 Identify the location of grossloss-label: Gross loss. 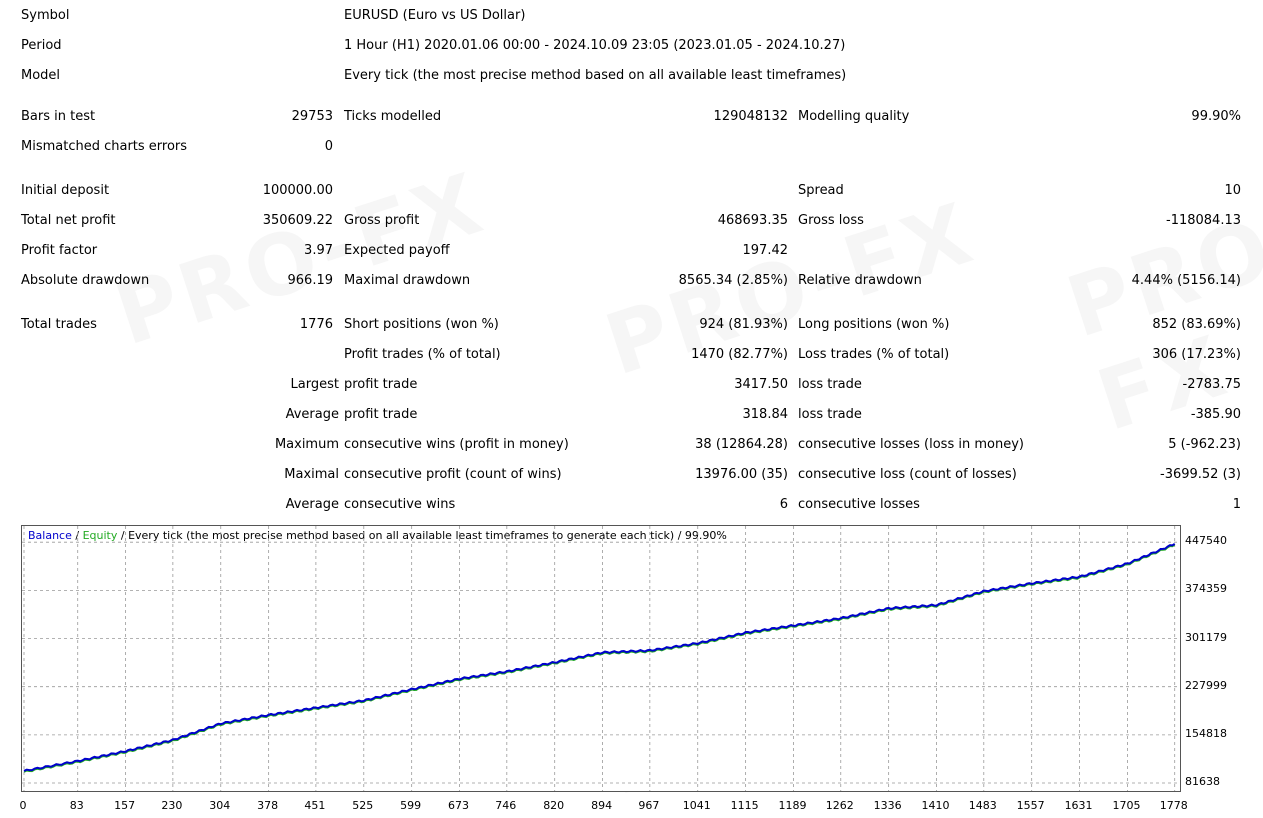
(831, 220).